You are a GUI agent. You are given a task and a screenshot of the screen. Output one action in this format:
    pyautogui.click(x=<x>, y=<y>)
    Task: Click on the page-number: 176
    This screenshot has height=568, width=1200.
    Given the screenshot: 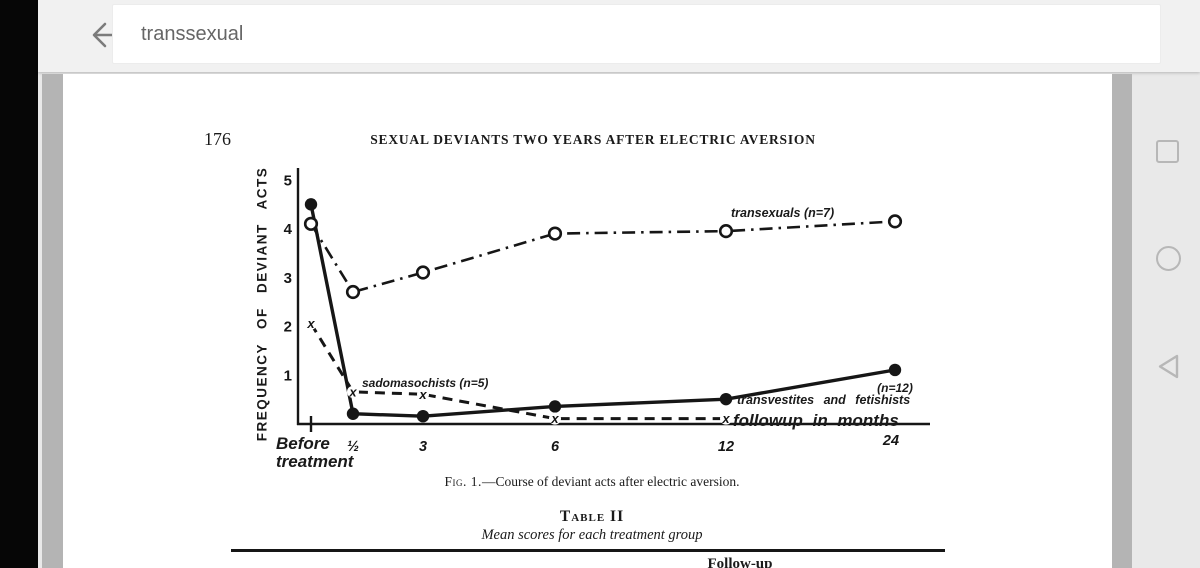 What is the action you would take?
    pyautogui.click(x=217, y=139)
    